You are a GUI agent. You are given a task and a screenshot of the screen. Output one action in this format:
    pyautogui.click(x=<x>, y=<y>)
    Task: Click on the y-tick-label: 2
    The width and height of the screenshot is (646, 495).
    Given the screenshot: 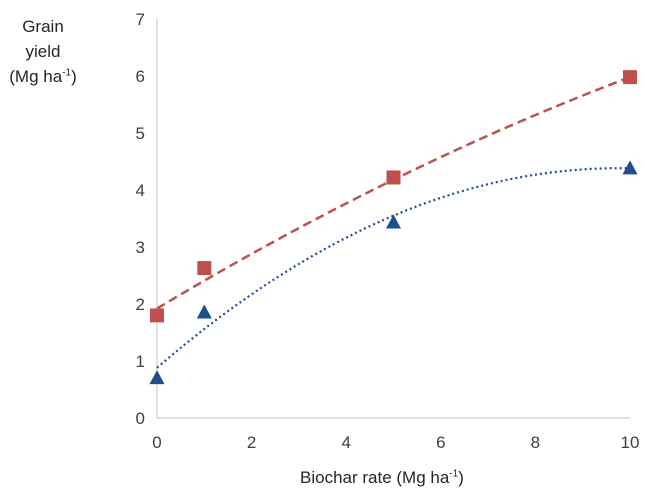 What is the action you would take?
    pyautogui.click(x=140, y=304)
    